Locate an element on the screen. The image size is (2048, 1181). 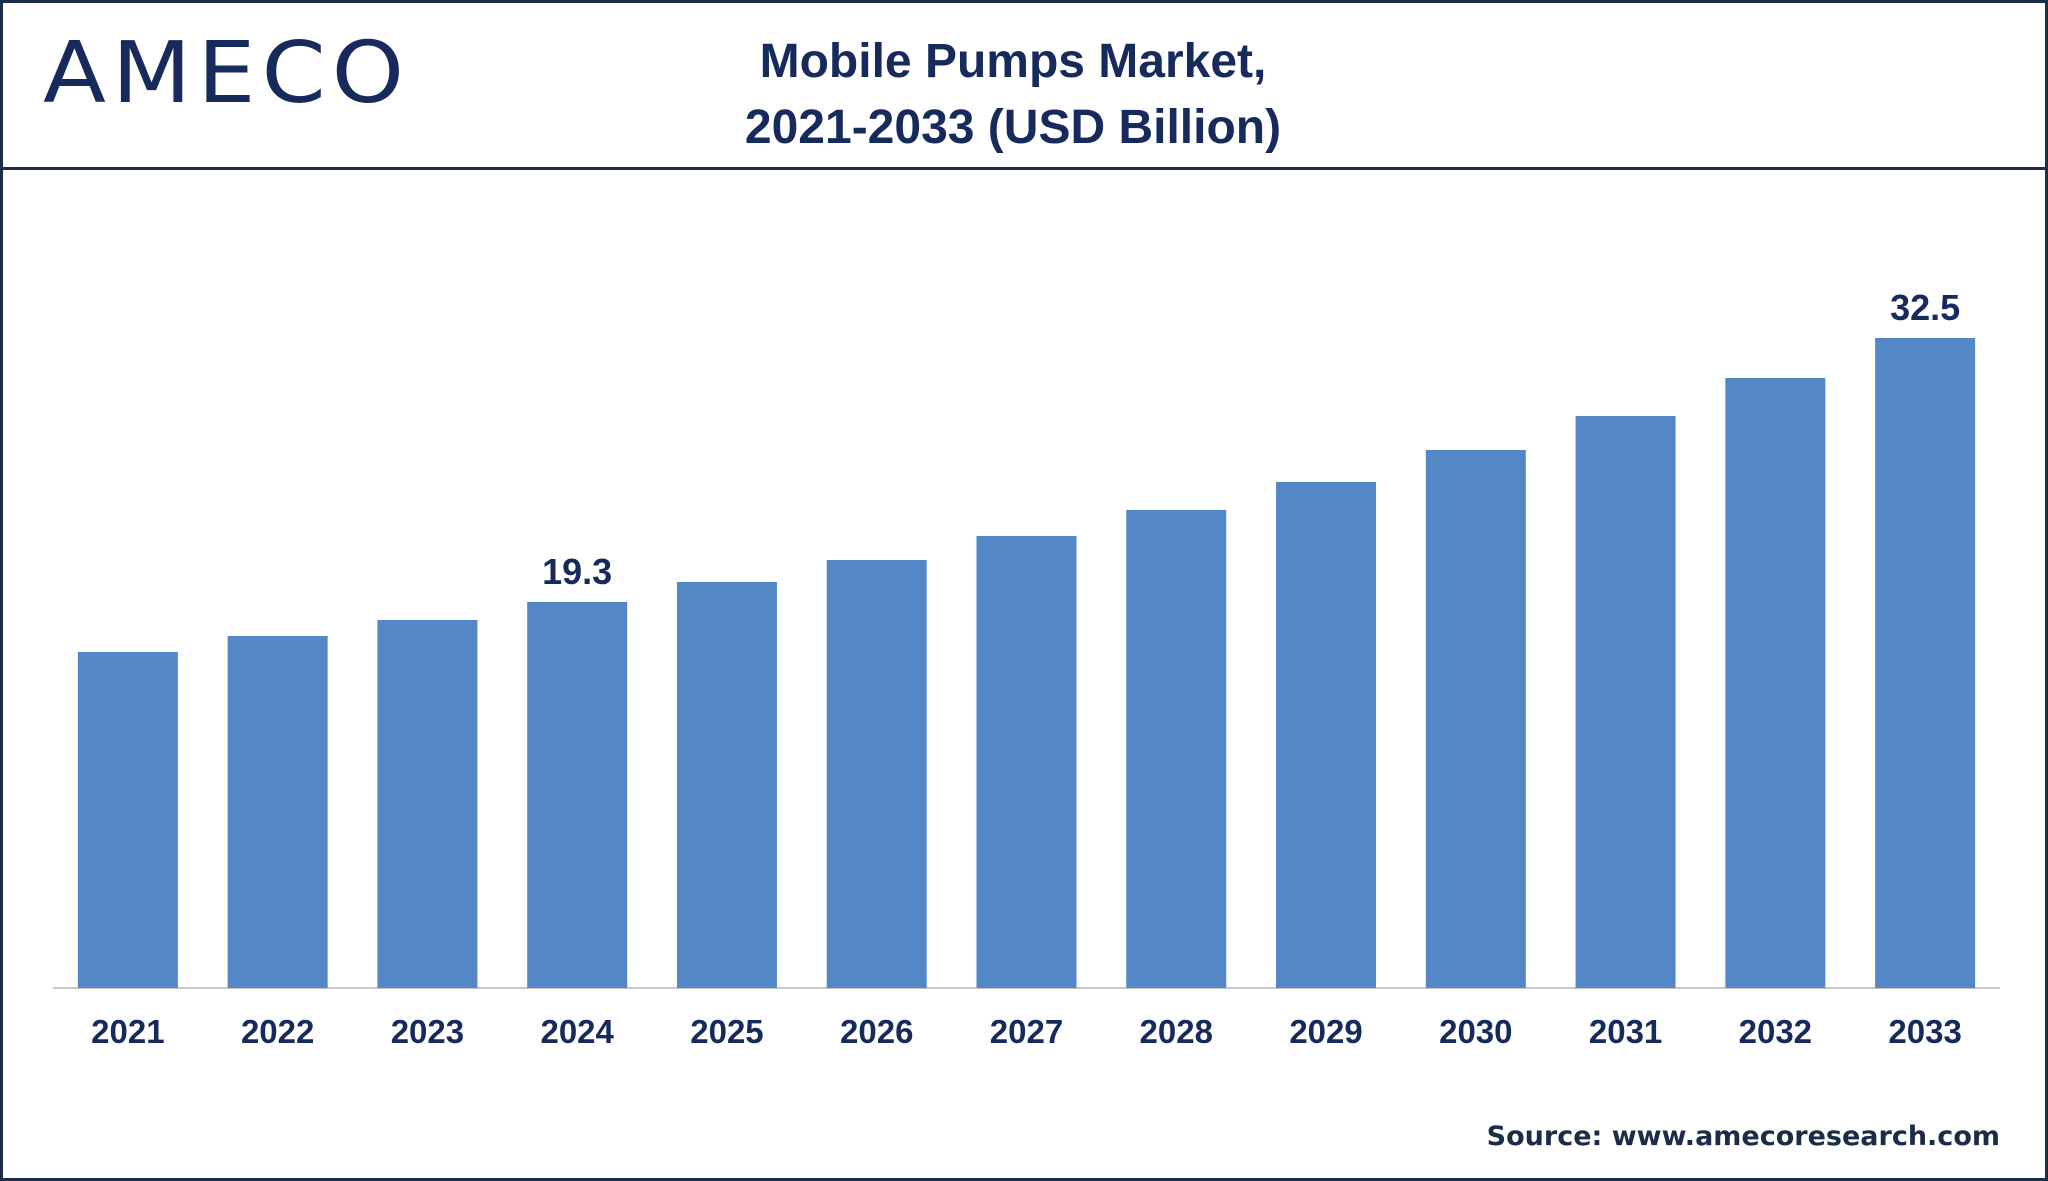
x-tick-label-2028: 2028 is located at coordinates (1176, 1031).